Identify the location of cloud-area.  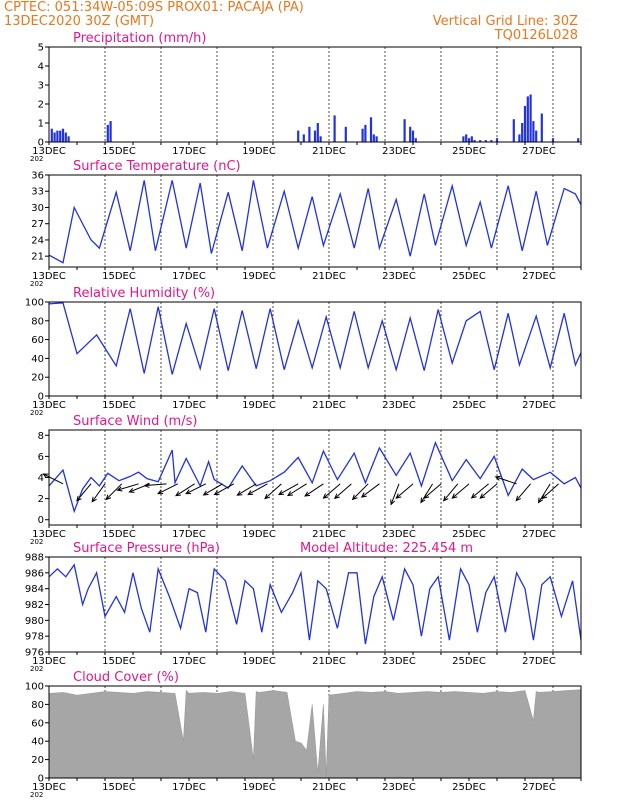
(315, 734).